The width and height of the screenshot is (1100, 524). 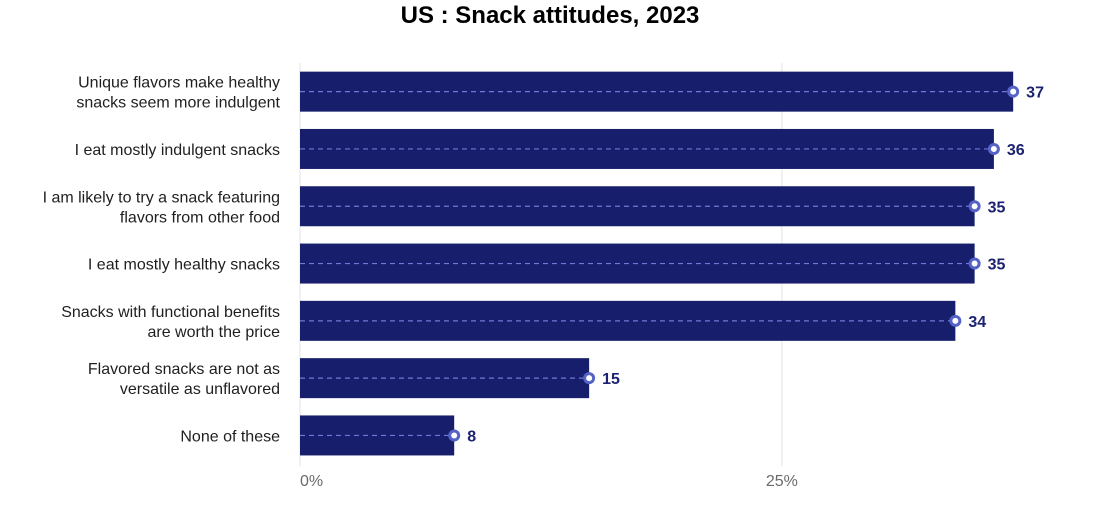 I want to click on x-tick-label: 25%, so click(x=782, y=481).